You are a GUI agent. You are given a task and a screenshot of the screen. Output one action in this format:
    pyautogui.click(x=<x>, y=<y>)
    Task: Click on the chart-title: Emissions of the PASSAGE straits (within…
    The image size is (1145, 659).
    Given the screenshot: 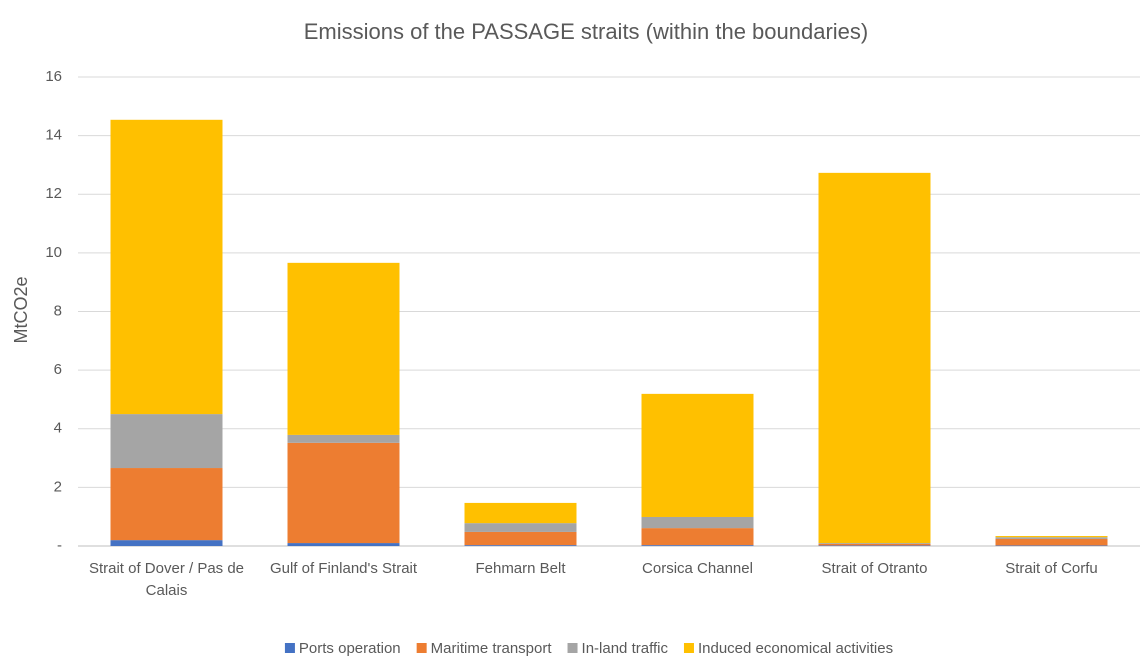 What is the action you would take?
    pyautogui.click(x=586, y=31)
    